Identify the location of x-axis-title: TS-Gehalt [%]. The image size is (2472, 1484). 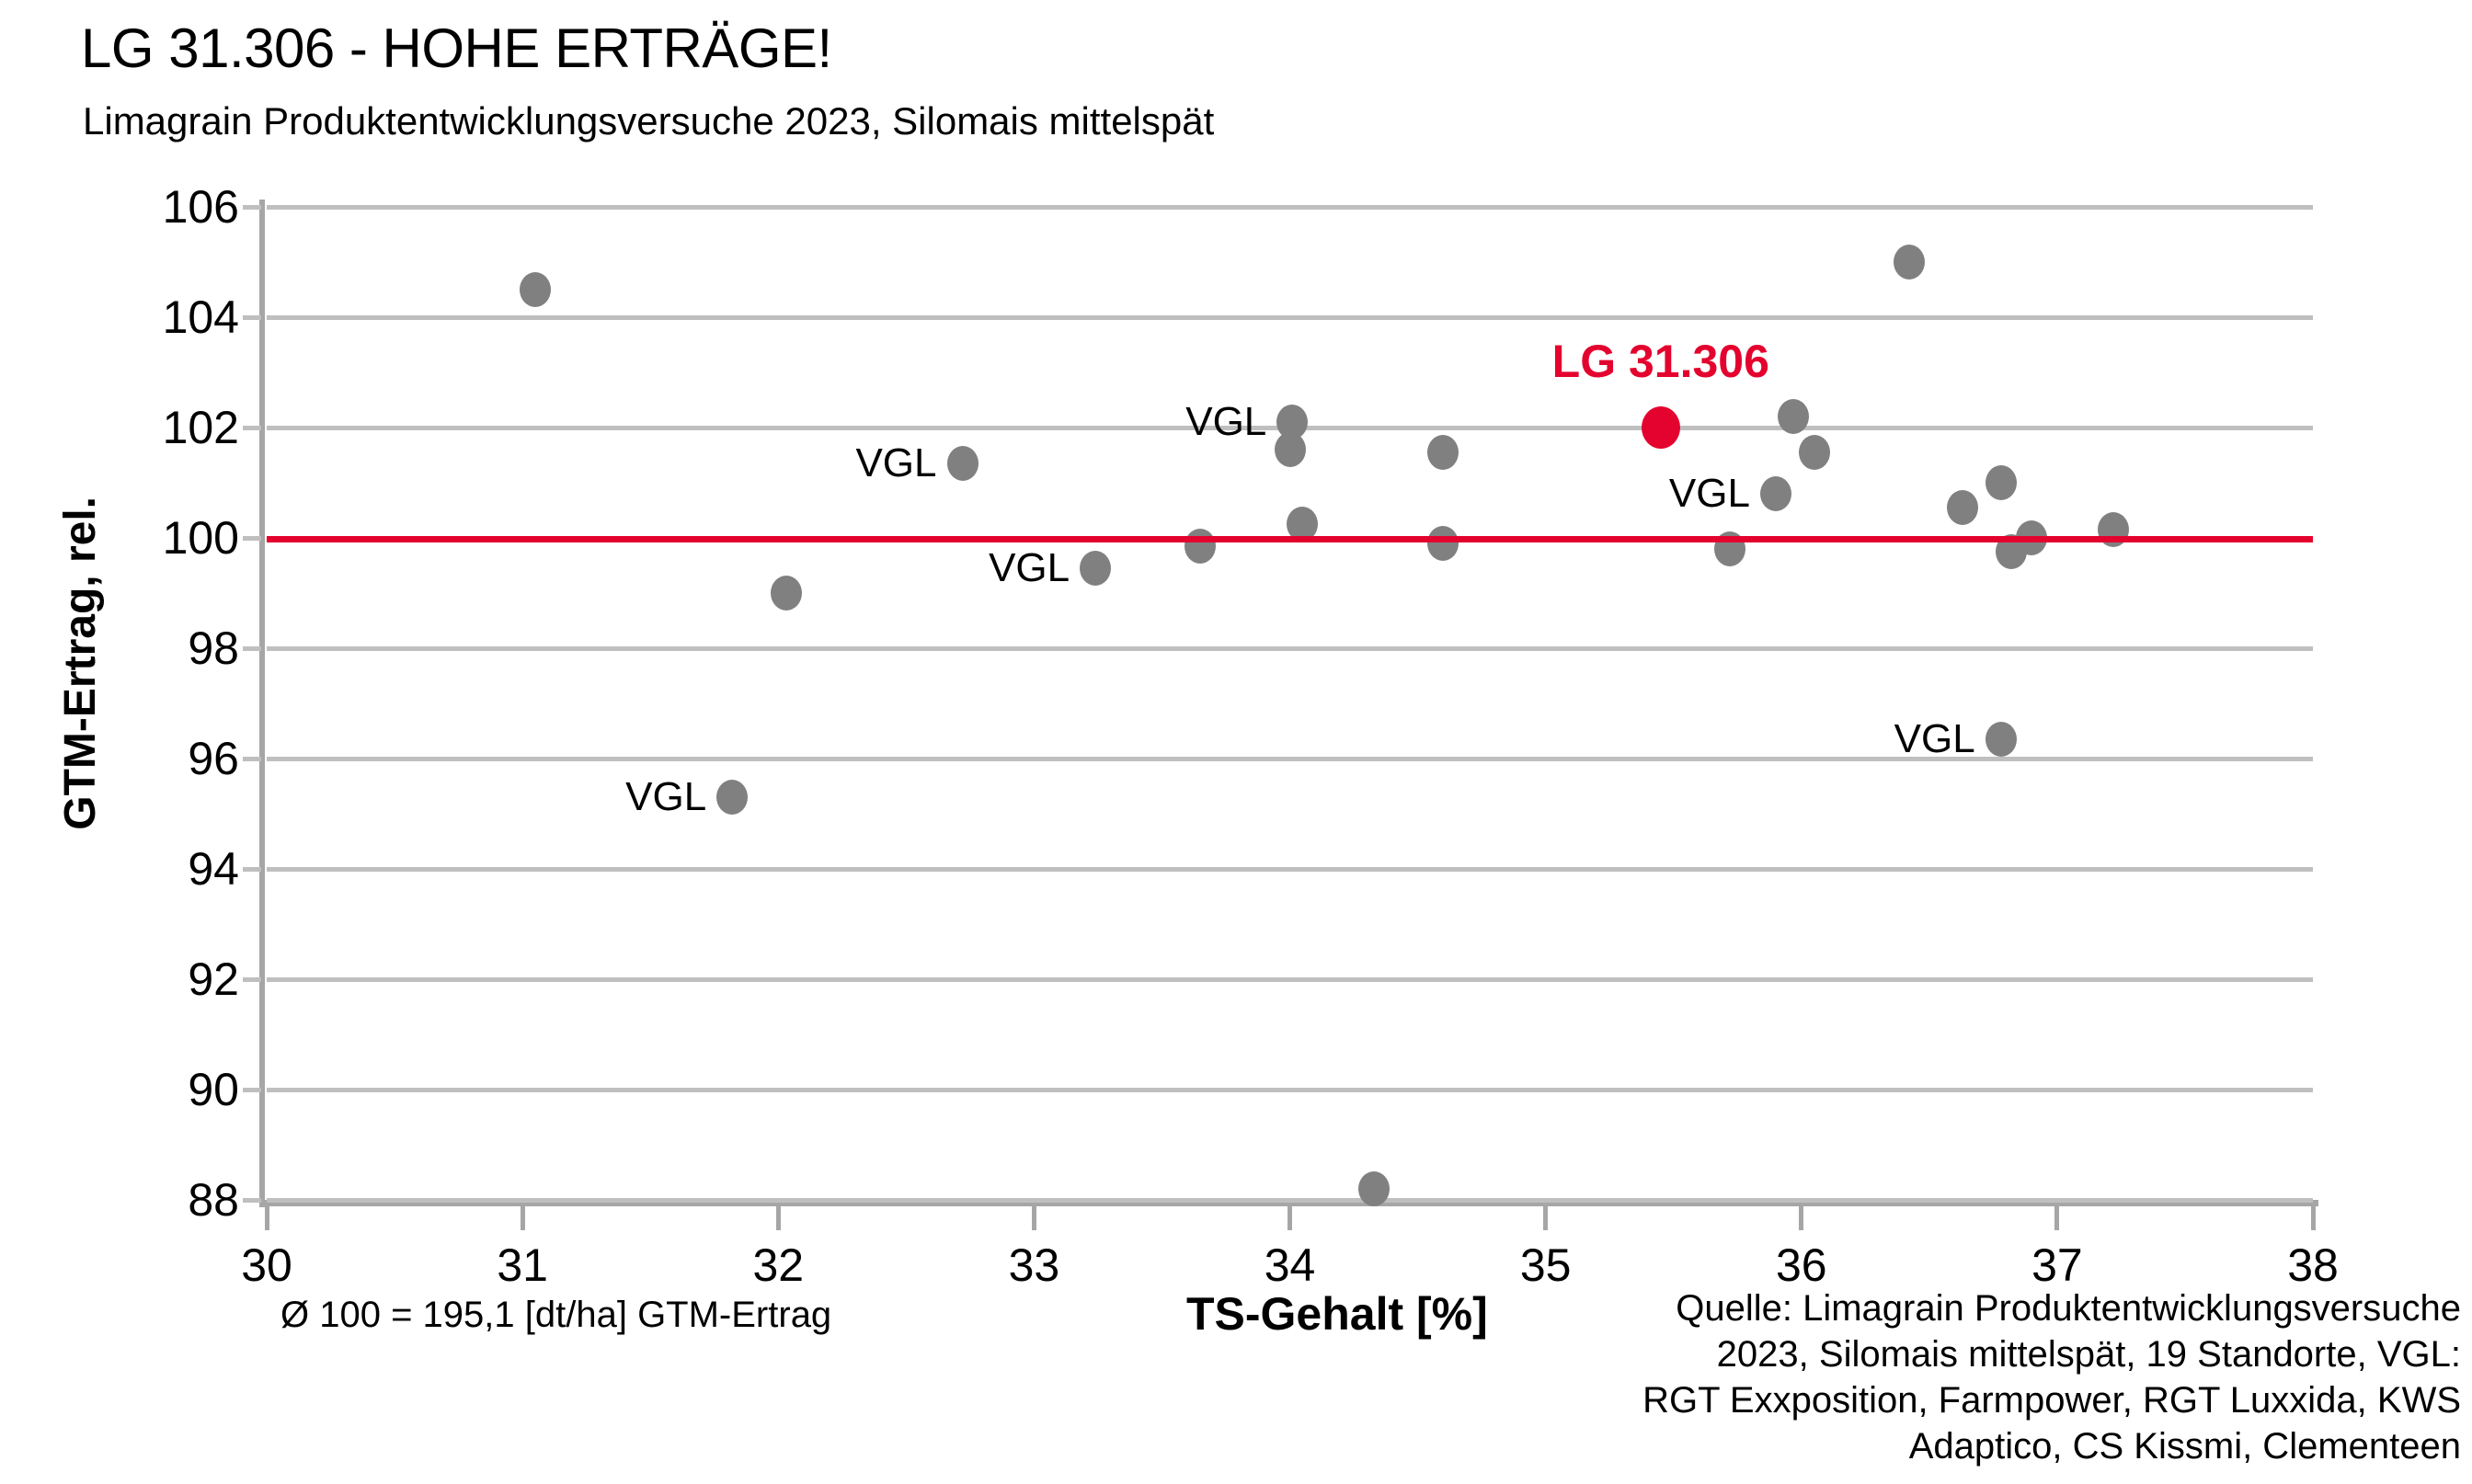
(1337, 1314).